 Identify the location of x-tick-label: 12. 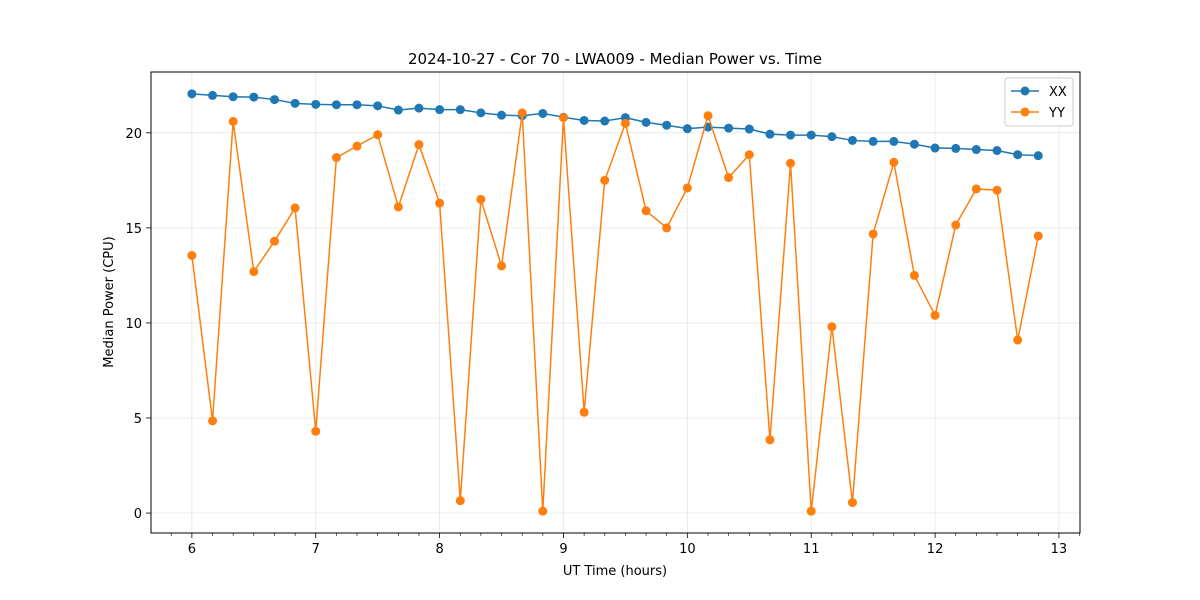
(935, 549).